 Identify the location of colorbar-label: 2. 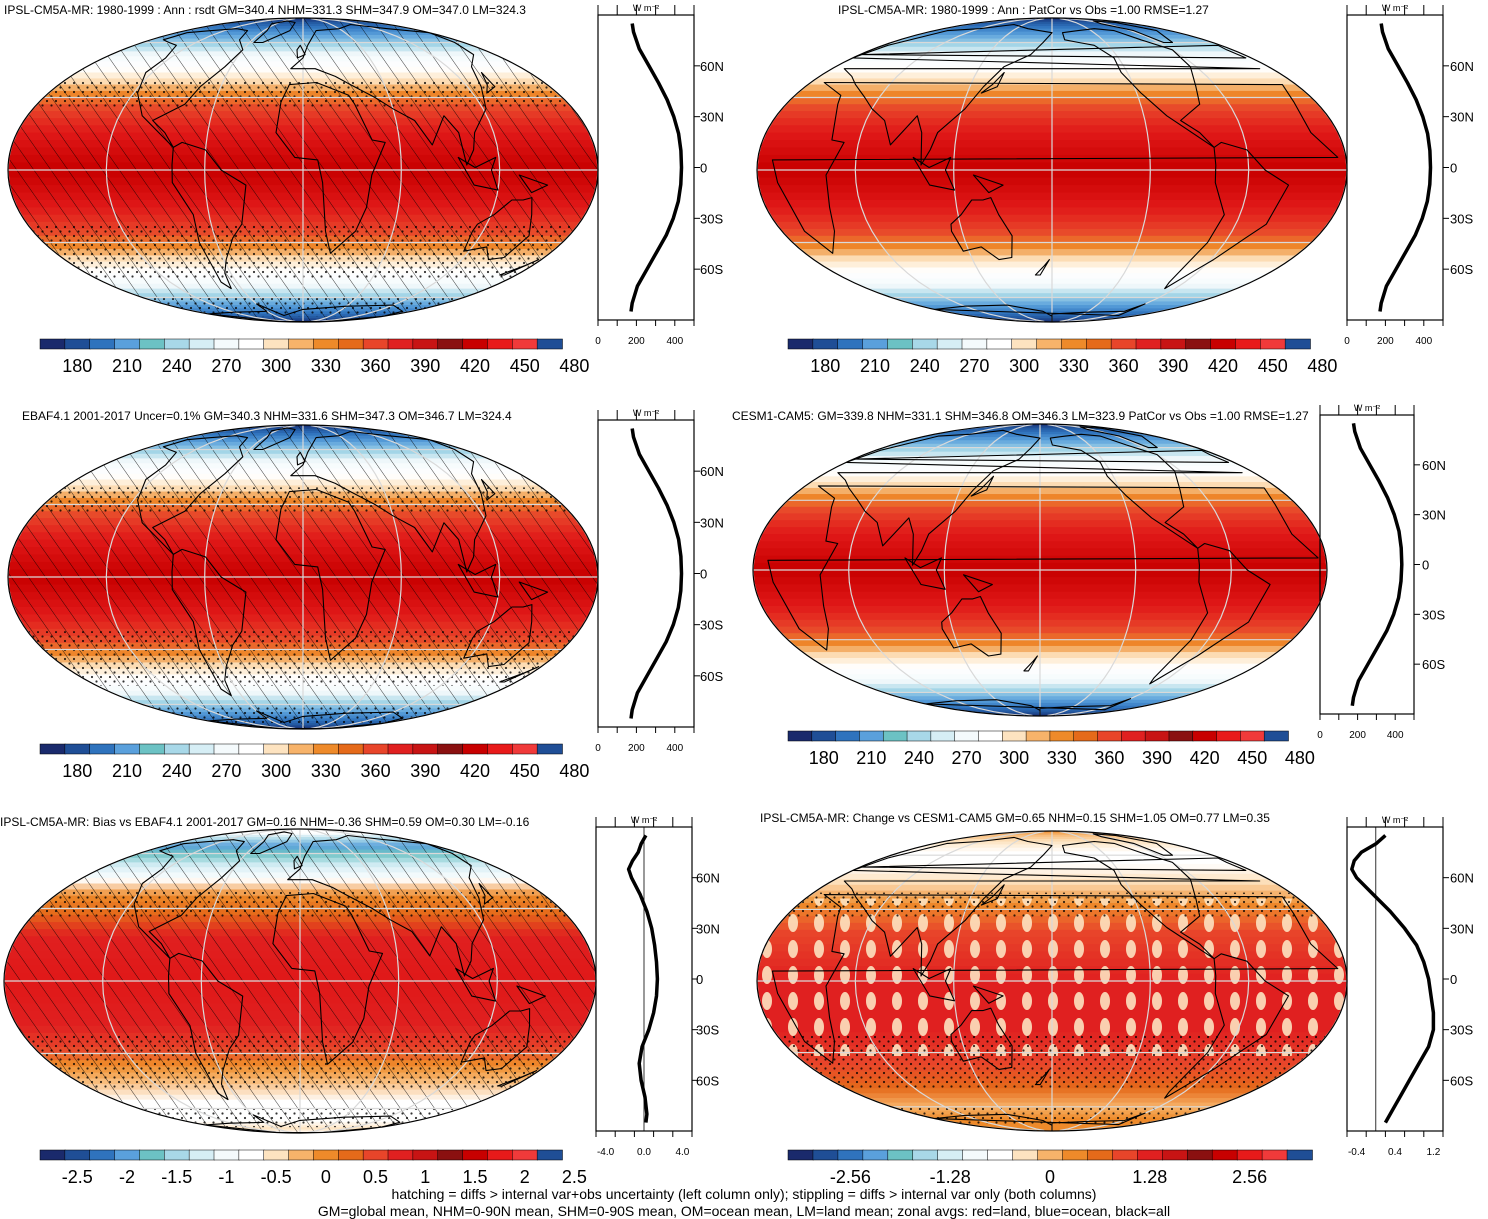
(525, 1177).